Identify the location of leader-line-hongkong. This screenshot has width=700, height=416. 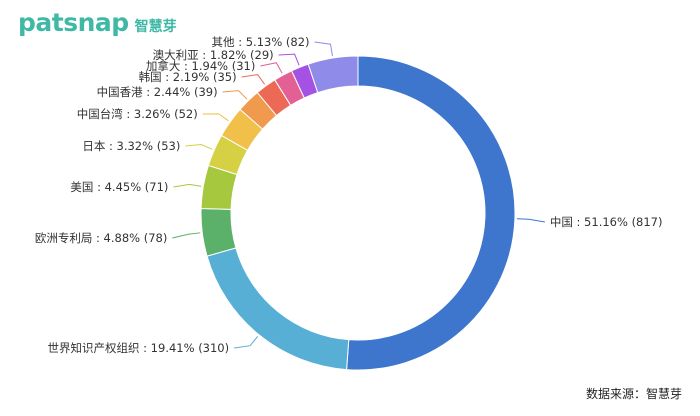
(235, 95).